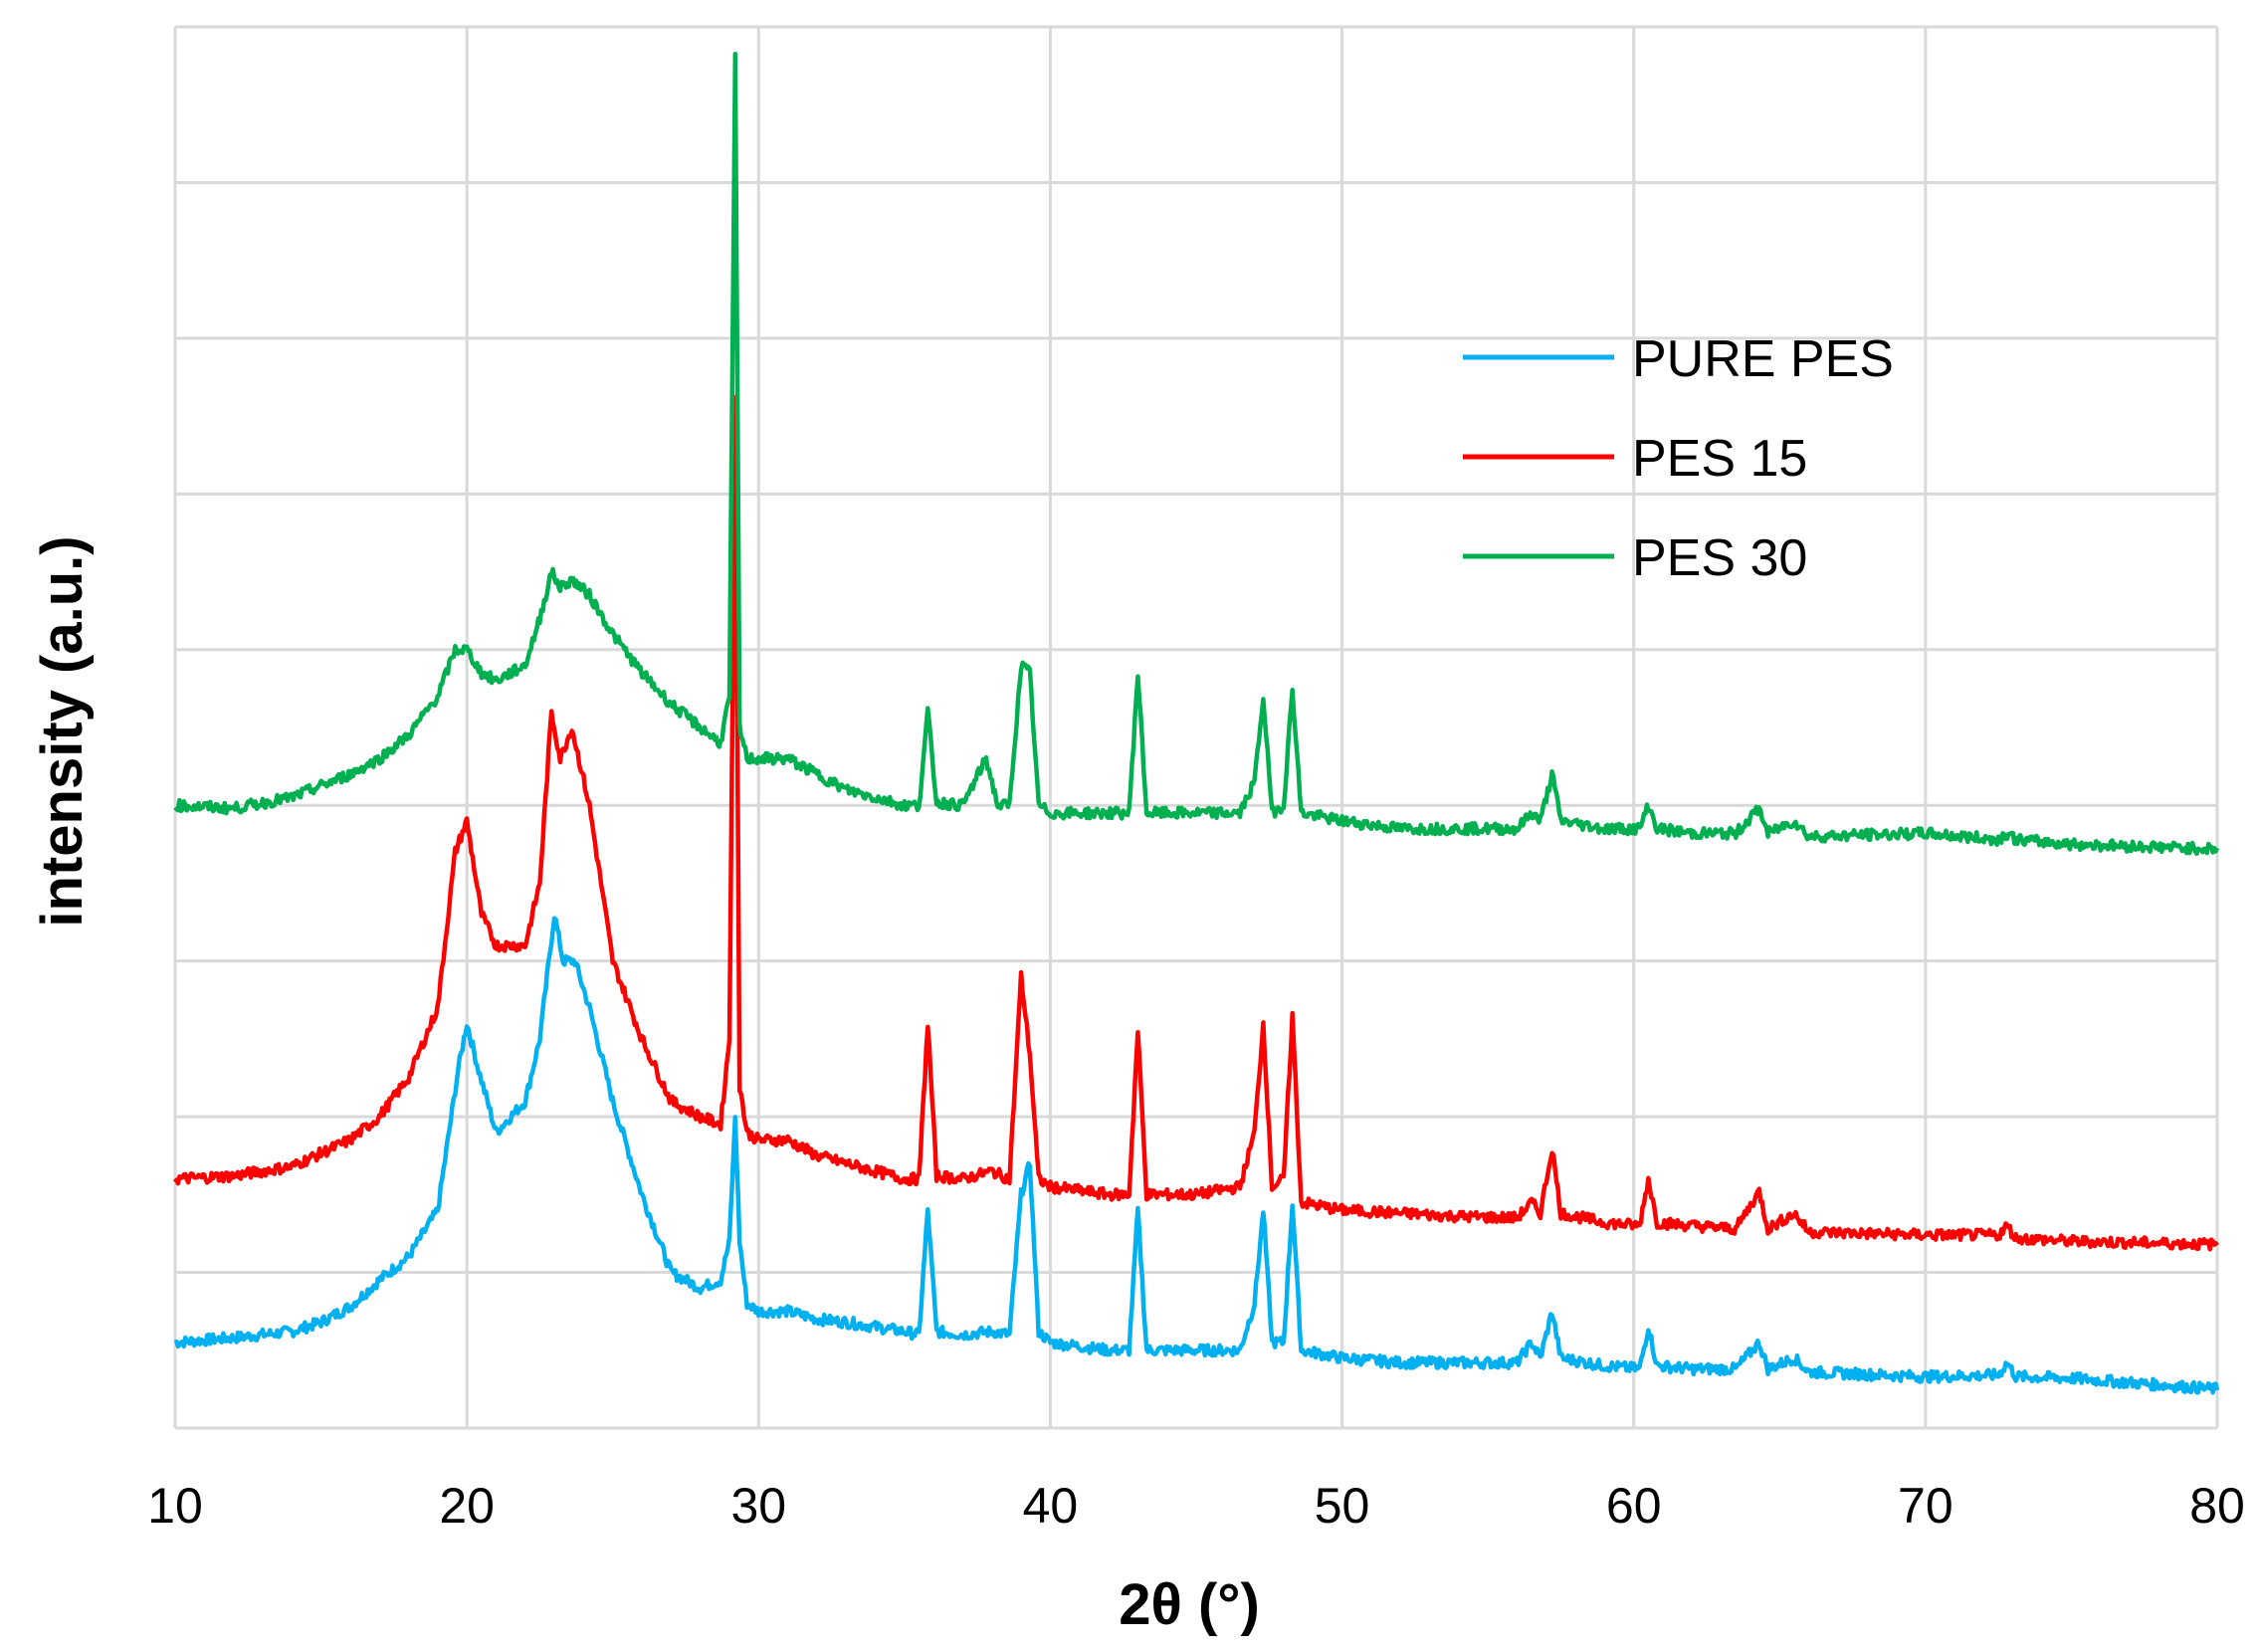 The width and height of the screenshot is (2261, 1652). I want to click on x-tick-label: 50, so click(1343, 1506).